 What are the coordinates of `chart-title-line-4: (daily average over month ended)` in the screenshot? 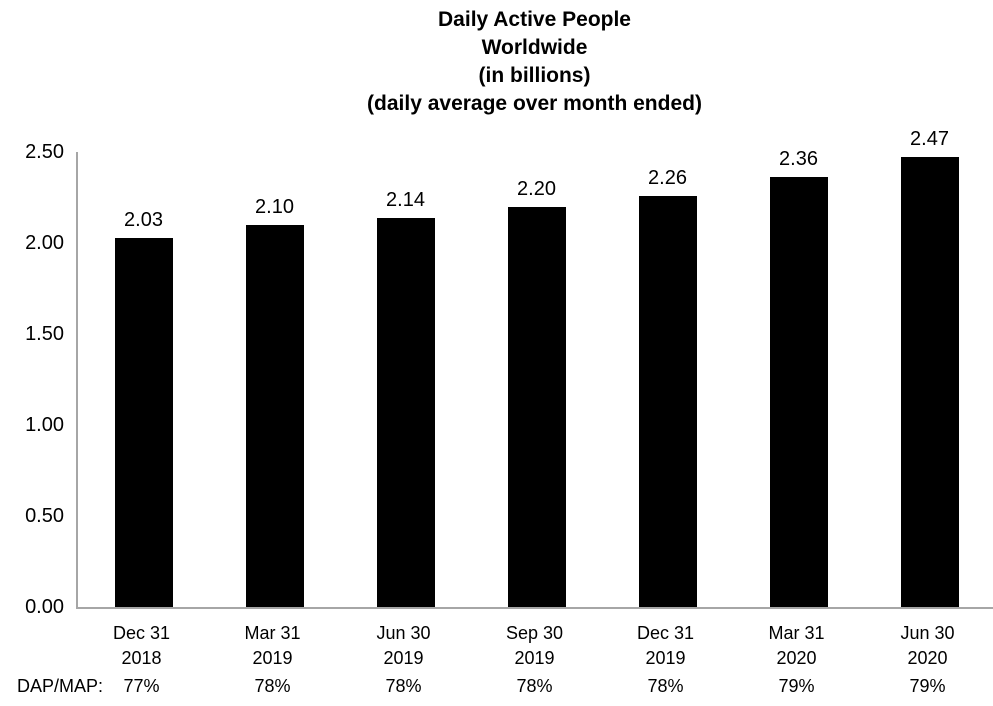 It's located at (534, 103).